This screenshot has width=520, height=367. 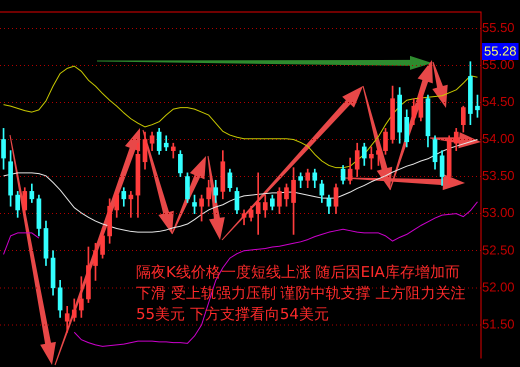 I want to click on y-tick-label: 54.50, so click(x=498, y=102).